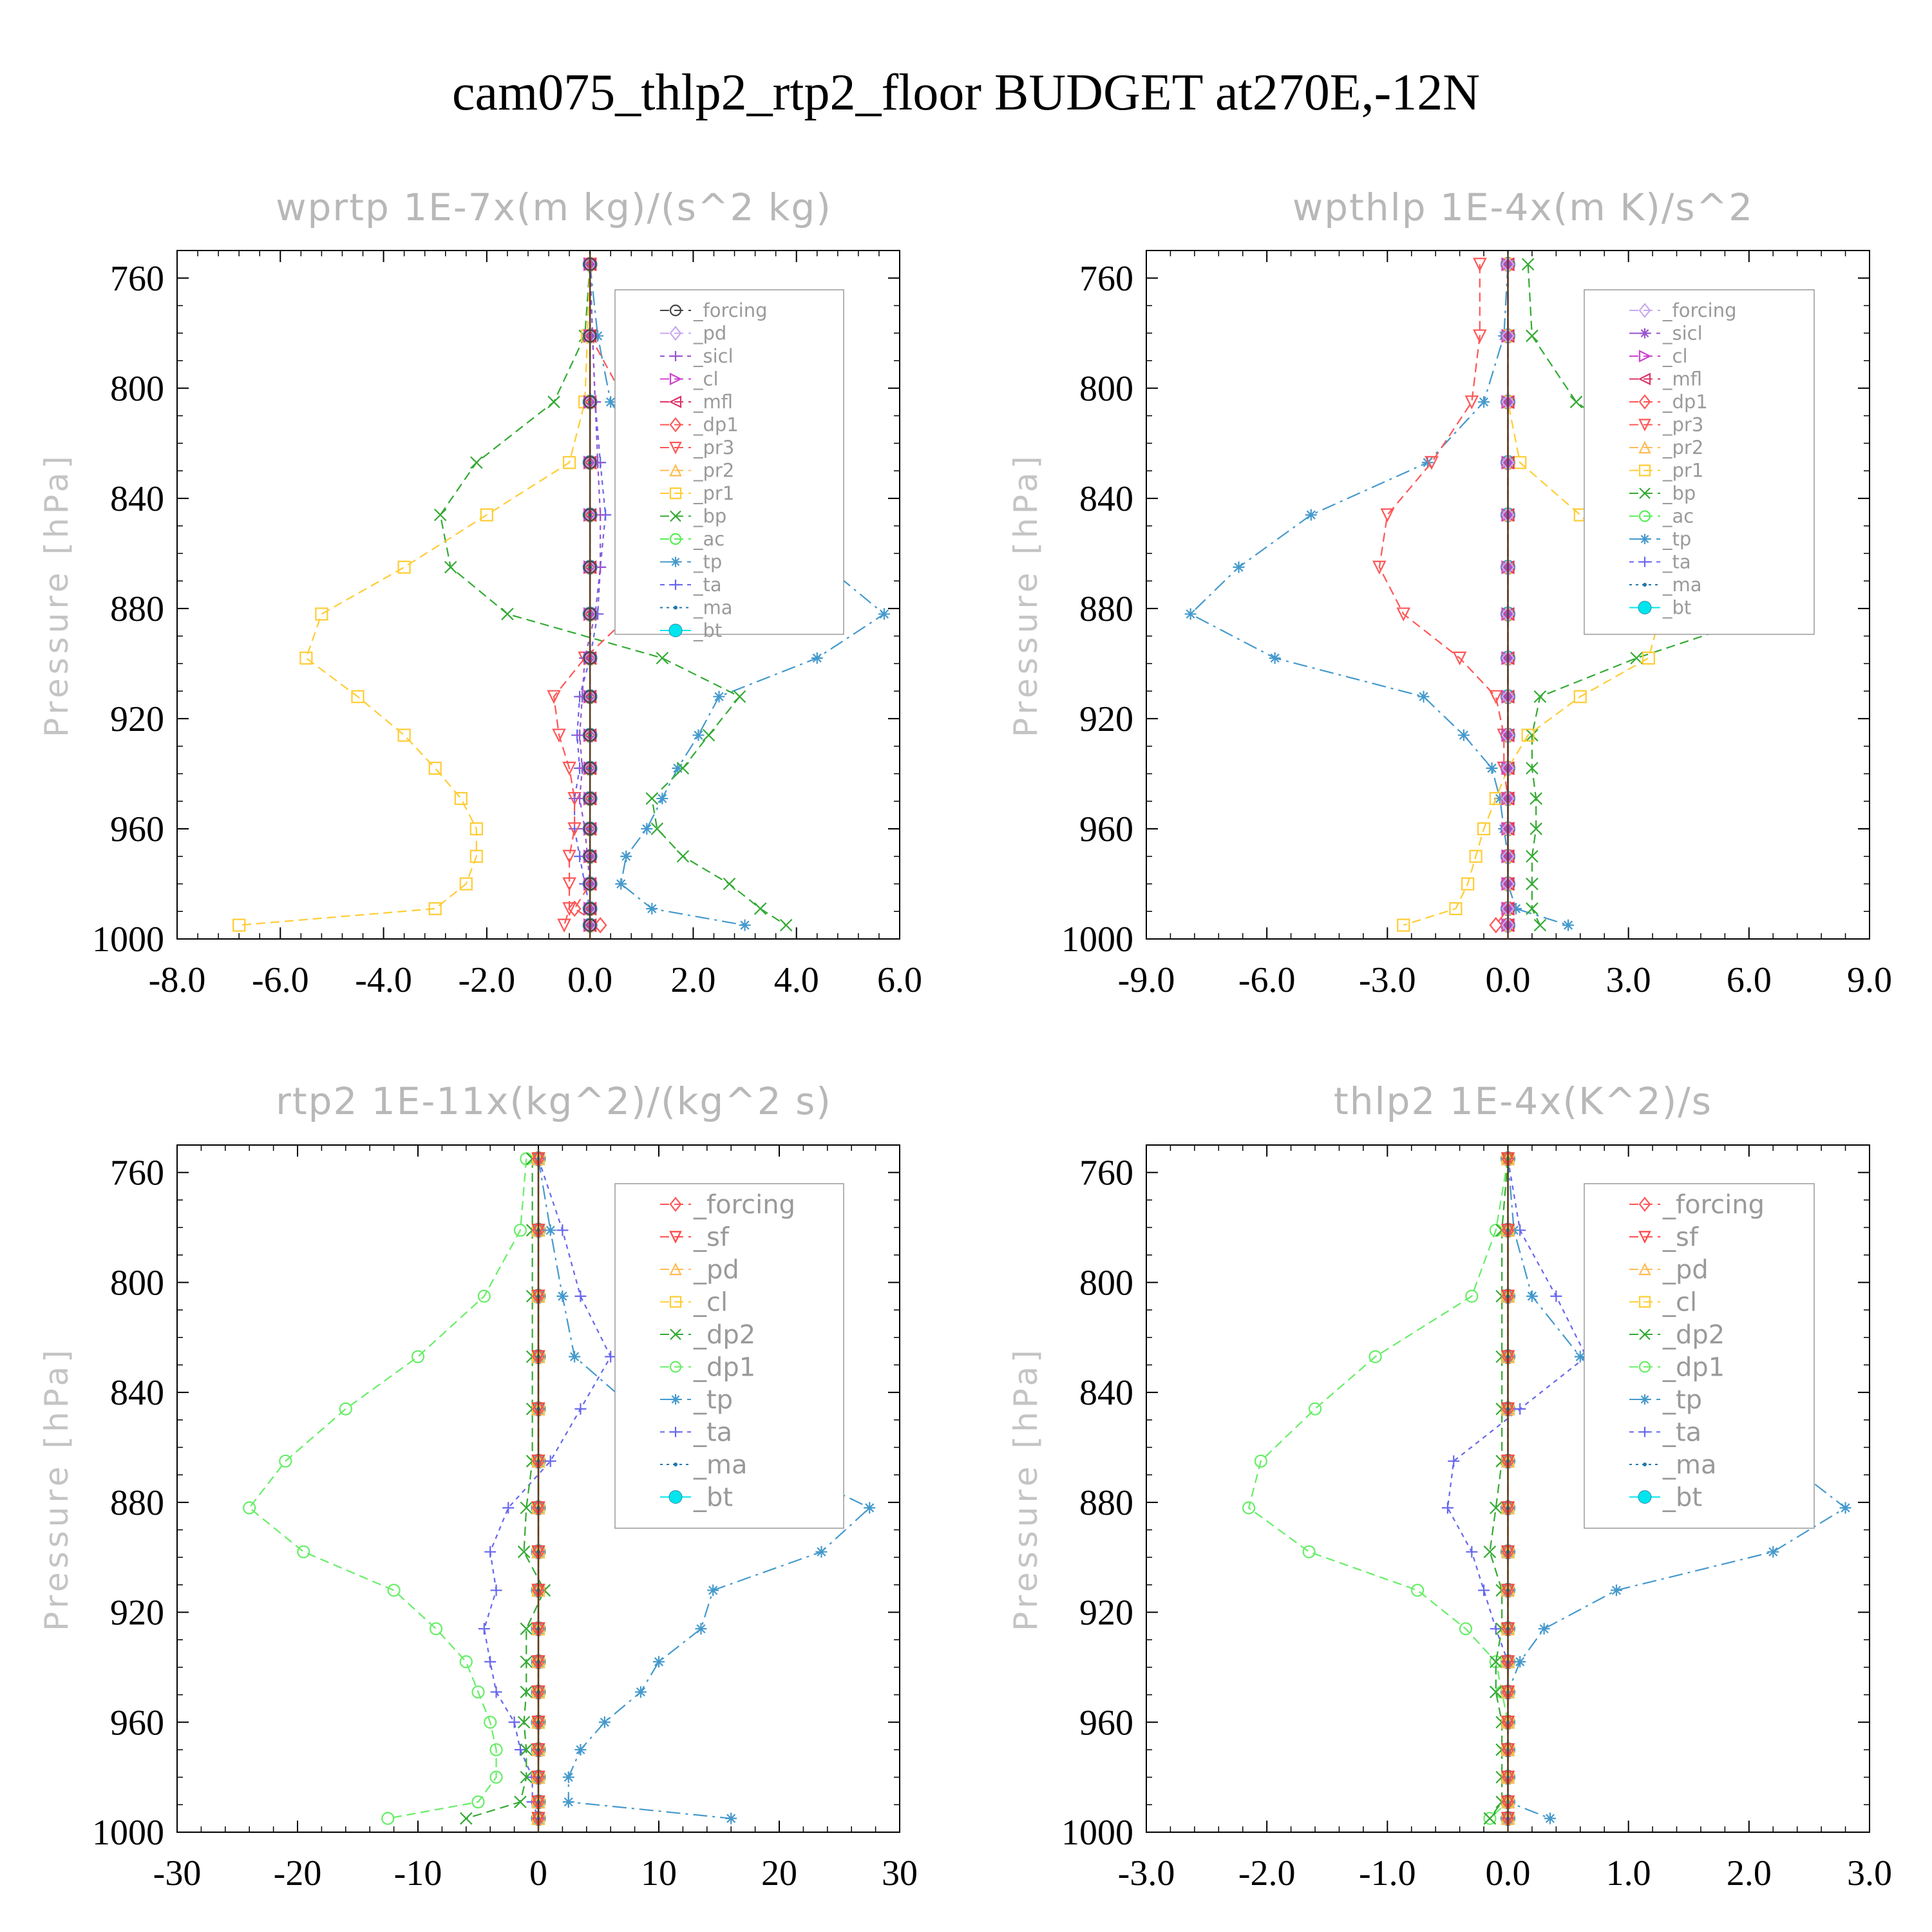  What do you see at coordinates (547, 1488) in the screenshot?
I see `series-ta` at bounding box center [547, 1488].